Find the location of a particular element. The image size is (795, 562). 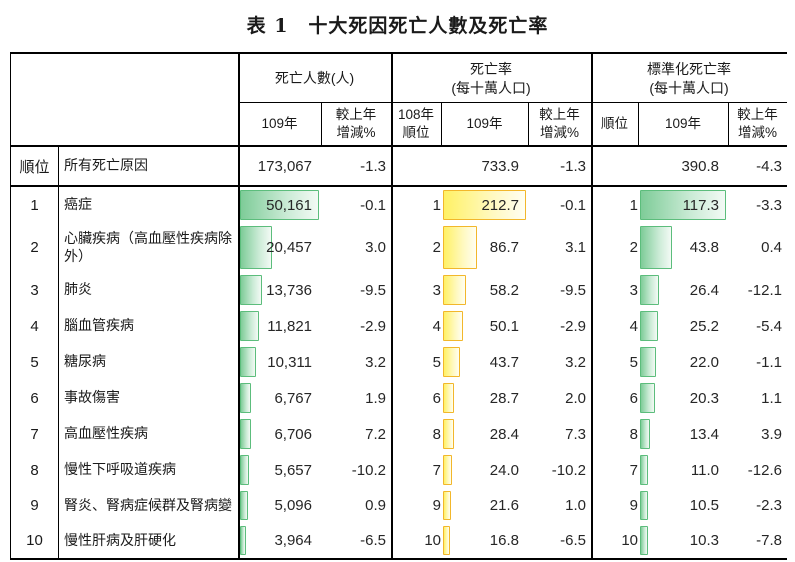

rank-cell: 6 is located at coordinates (34, 398).